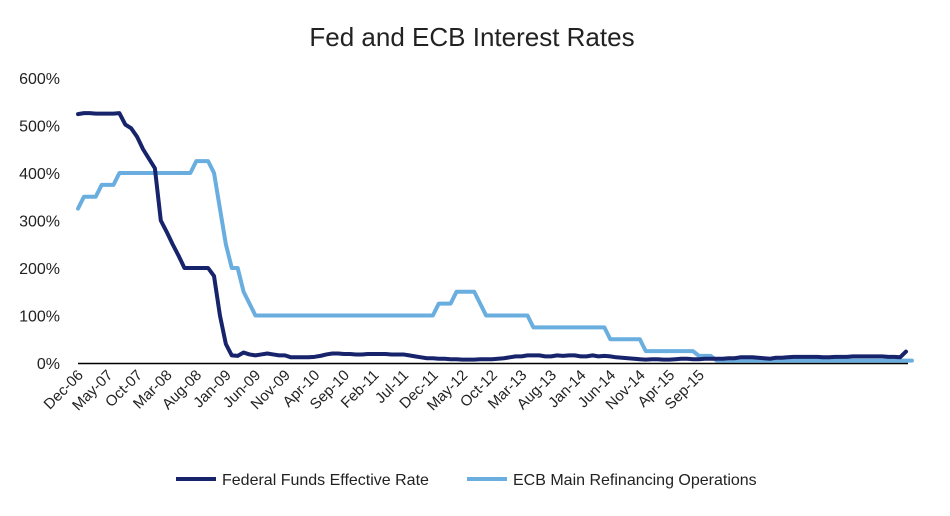 This screenshot has width=950, height=516. I want to click on chart-title: Fed and ECB Interest Rates, so click(471, 37).